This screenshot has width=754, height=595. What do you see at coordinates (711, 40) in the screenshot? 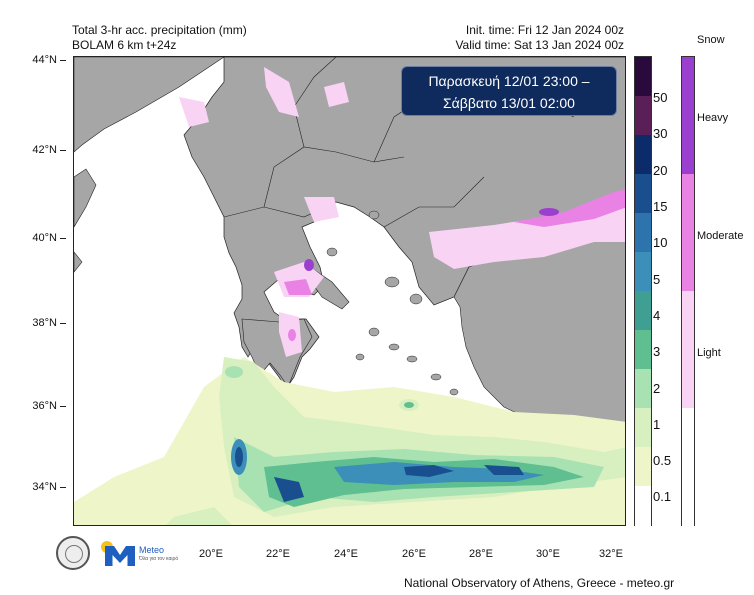
I see `snow-legend-title: Snow` at bounding box center [711, 40].